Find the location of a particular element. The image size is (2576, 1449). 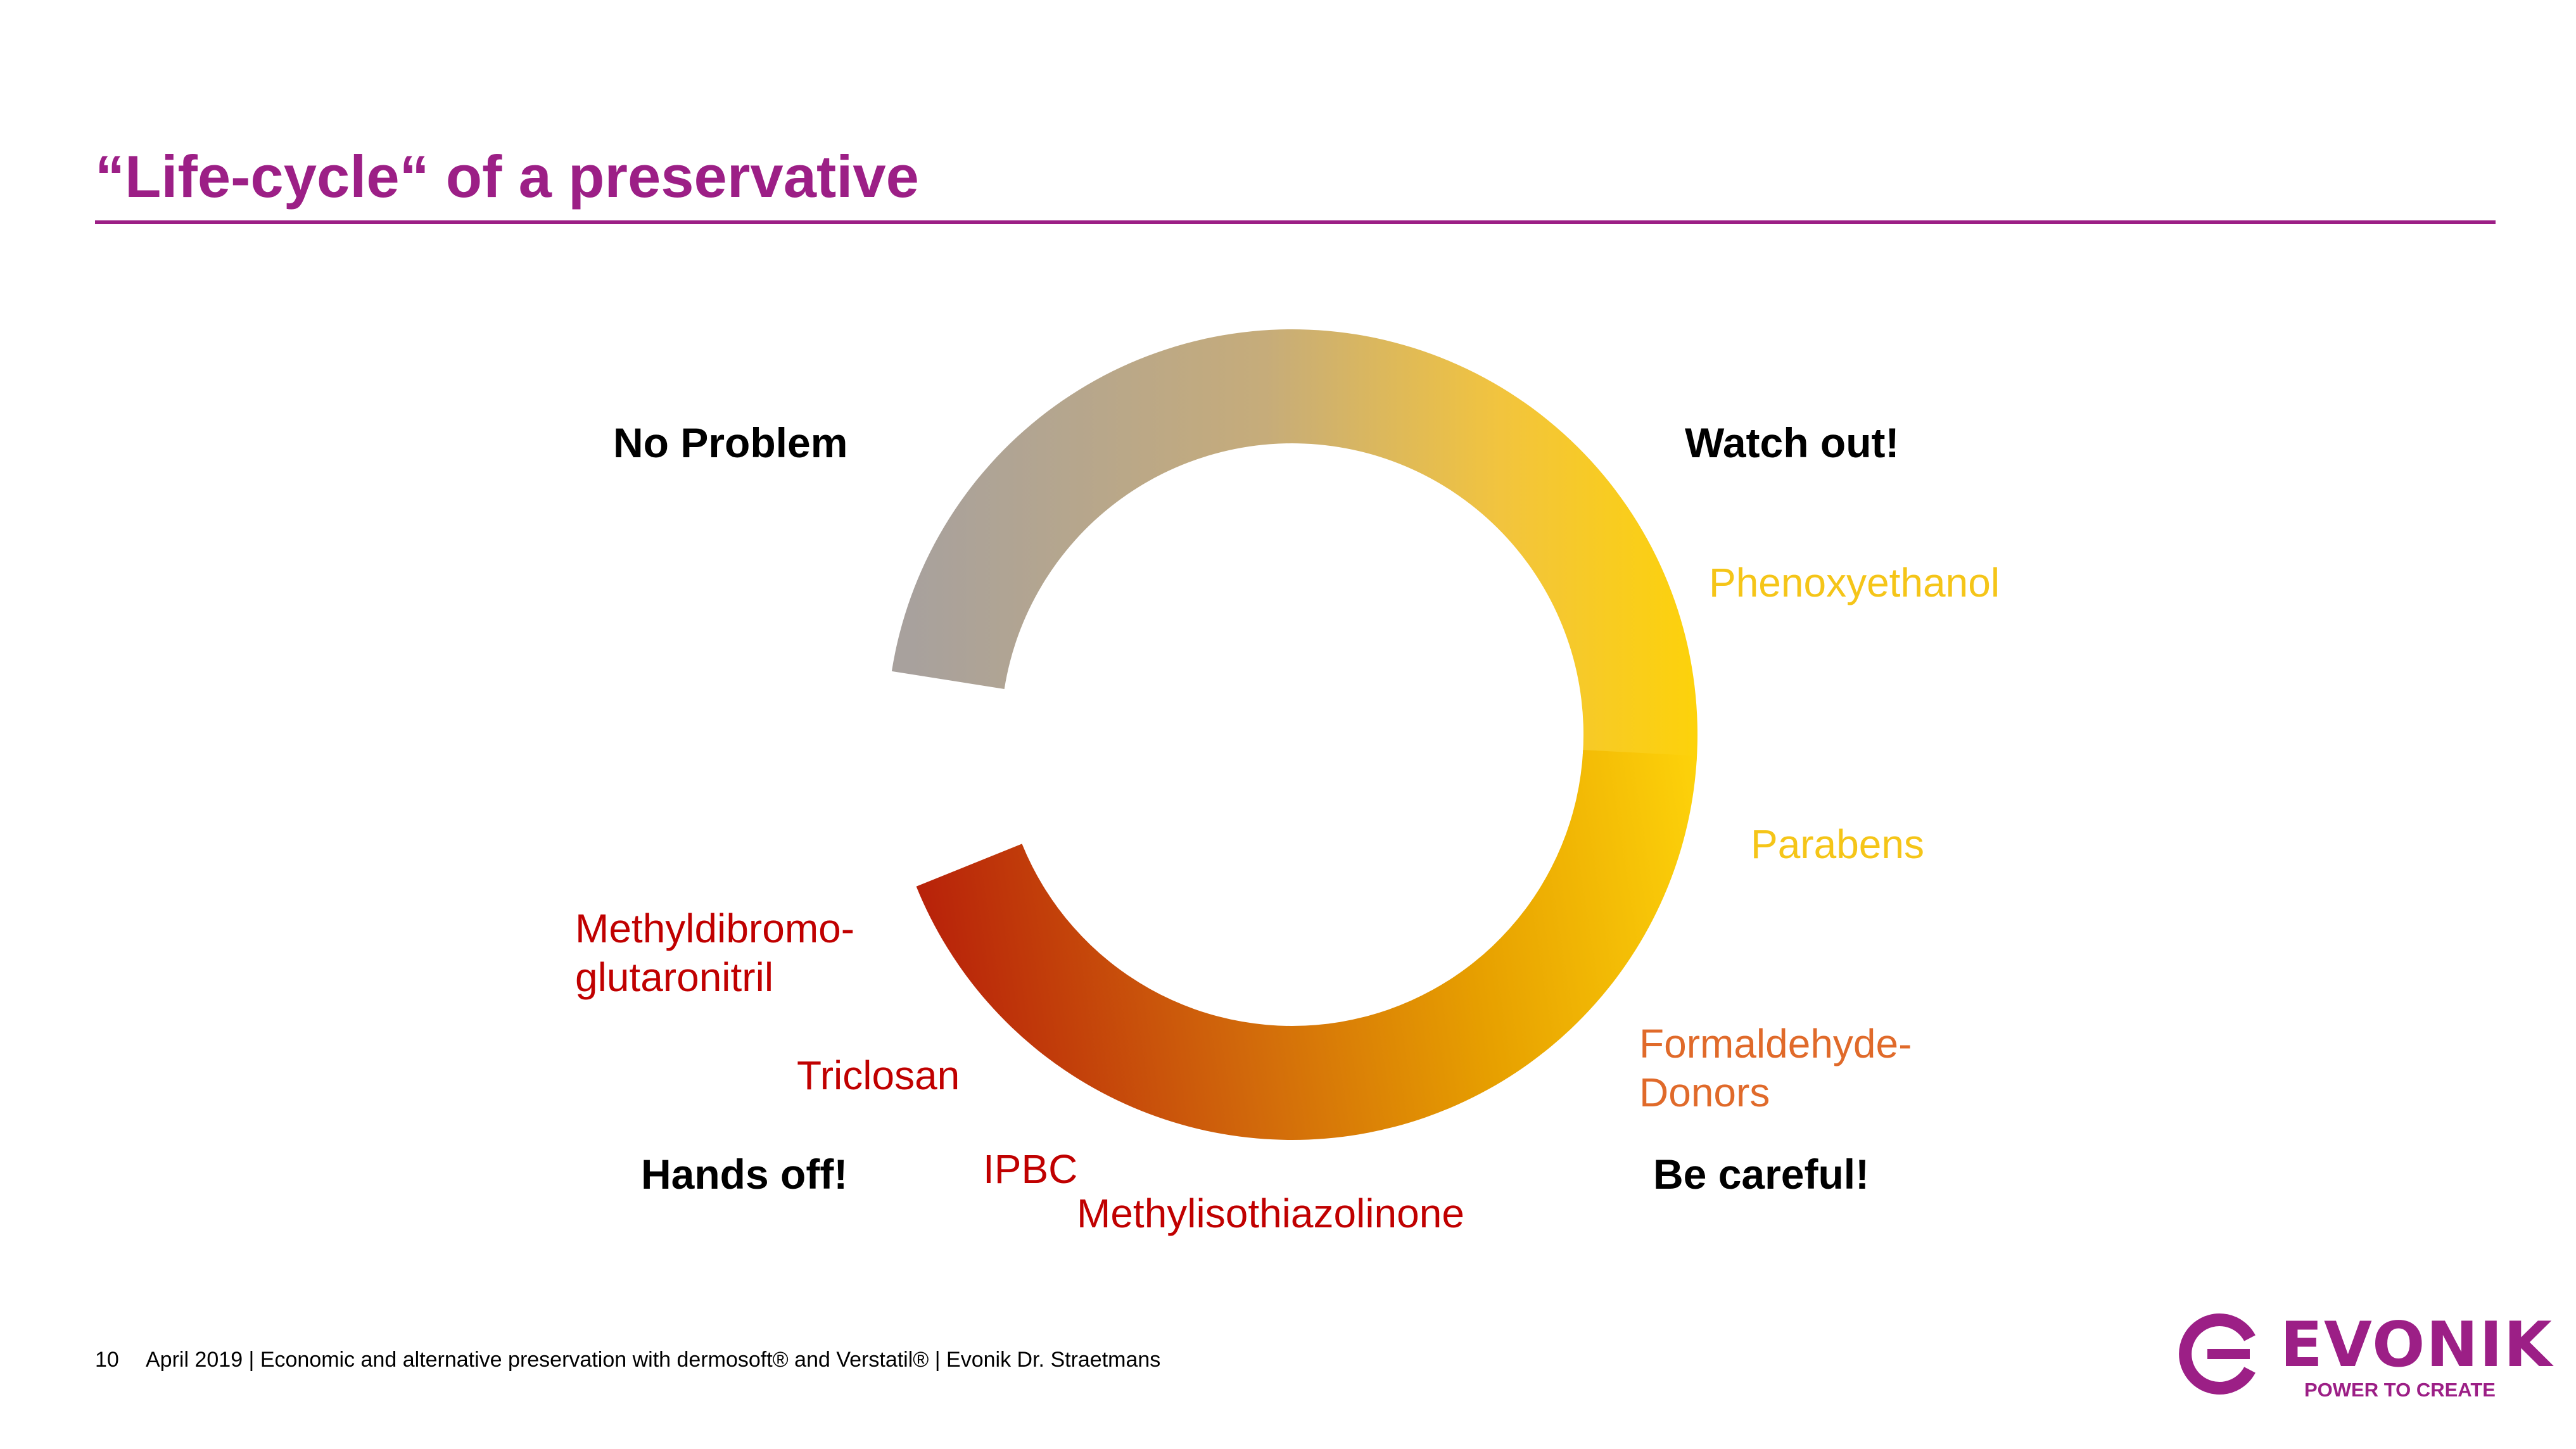

stage-hands-off: Hands off! is located at coordinates (744, 1174).